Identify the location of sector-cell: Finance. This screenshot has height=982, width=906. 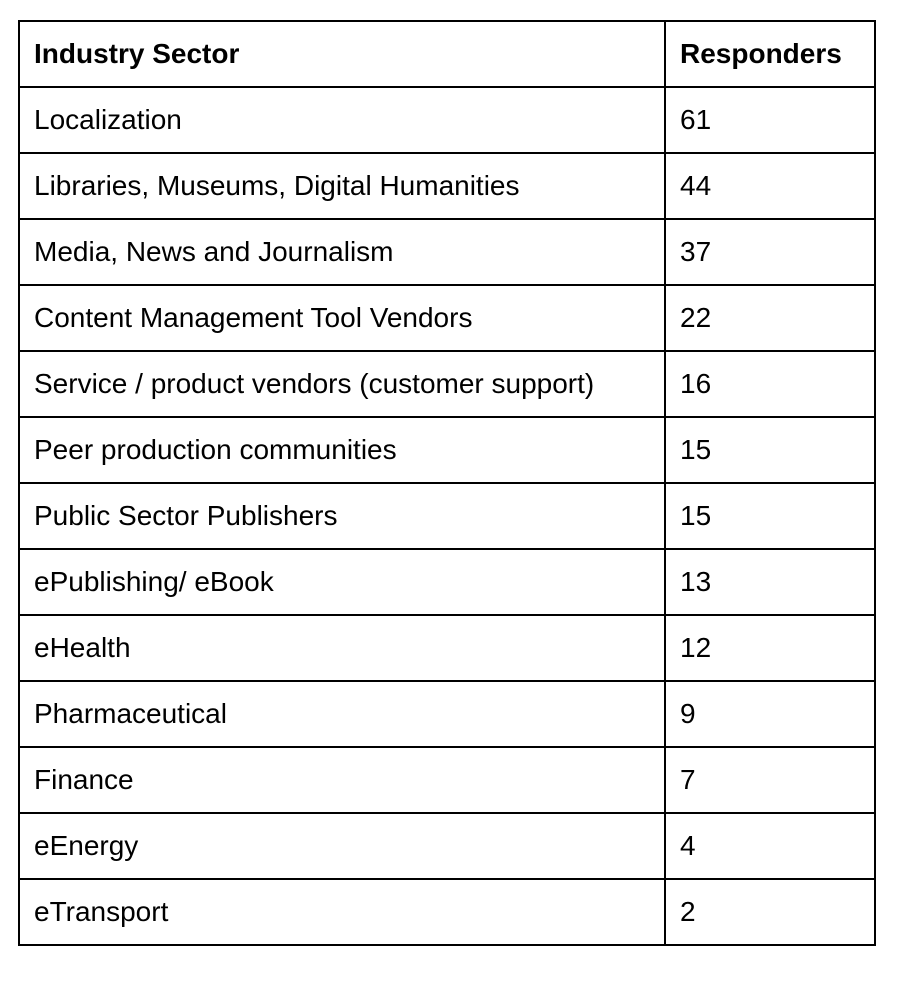
(342, 780).